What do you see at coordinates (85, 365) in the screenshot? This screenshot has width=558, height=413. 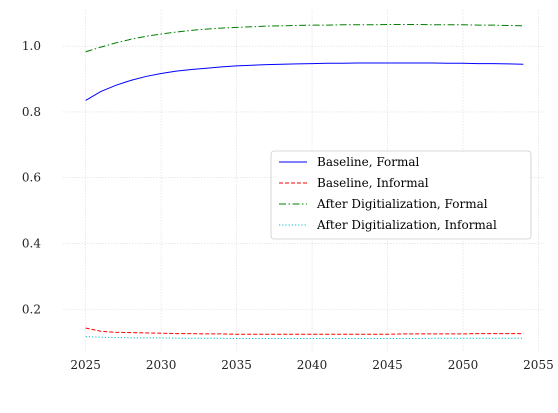 I see `x-tick-label: 2025` at bounding box center [85, 365].